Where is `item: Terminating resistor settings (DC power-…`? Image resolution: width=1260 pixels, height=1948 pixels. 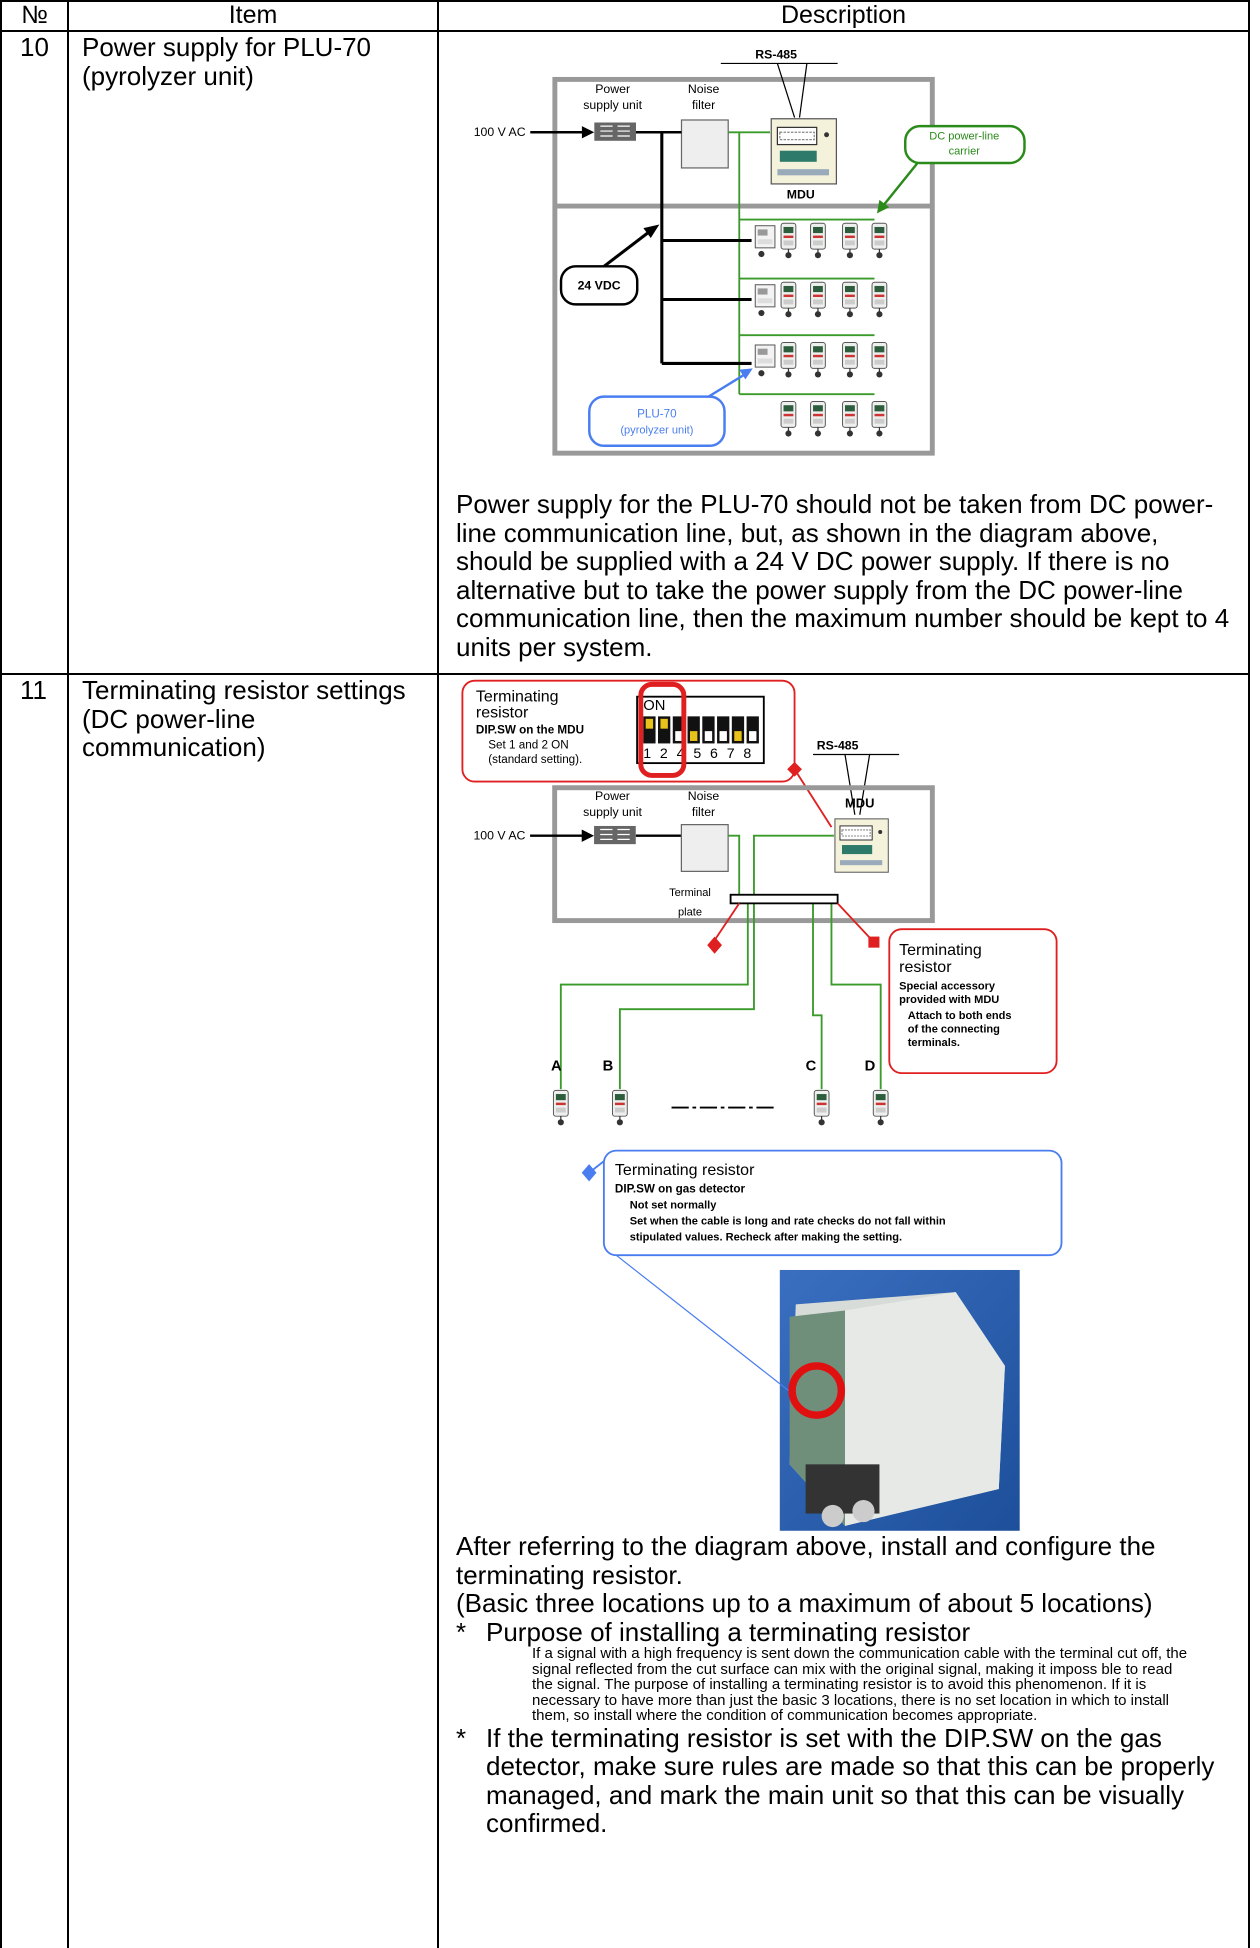
item: Terminating resistor settings (DC power-… is located at coordinates (244, 719).